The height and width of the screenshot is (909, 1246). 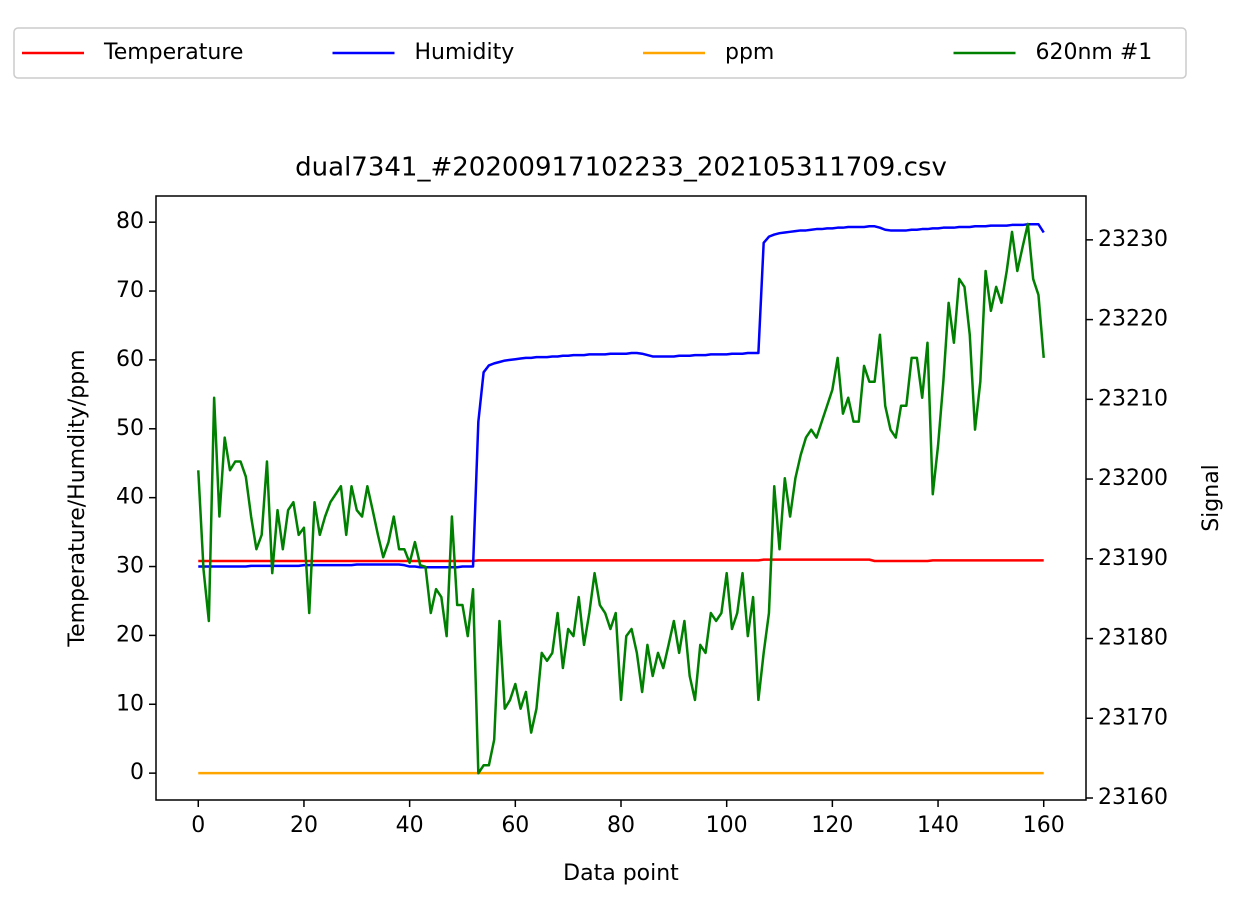 What do you see at coordinates (130, 497) in the screenshot?
I see `y-tick-label: 40` at bounding box center [130, 497].